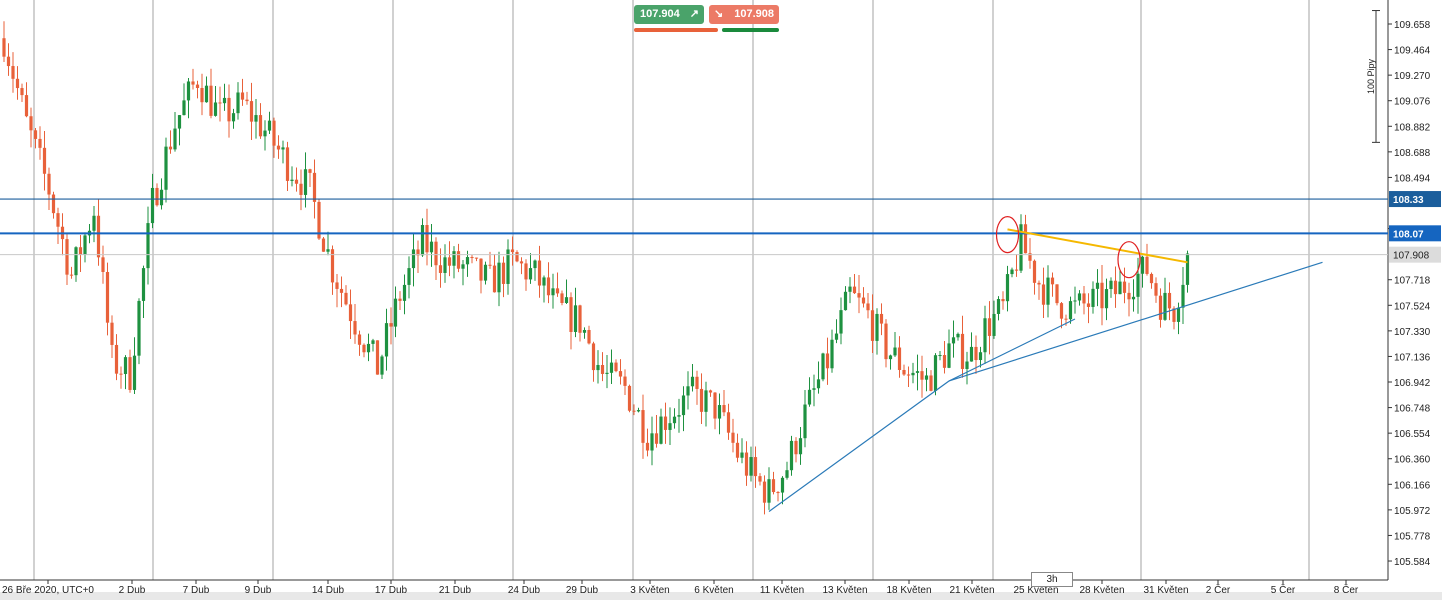  I want to click on current-price-tag-bg, so click(1415, 254).